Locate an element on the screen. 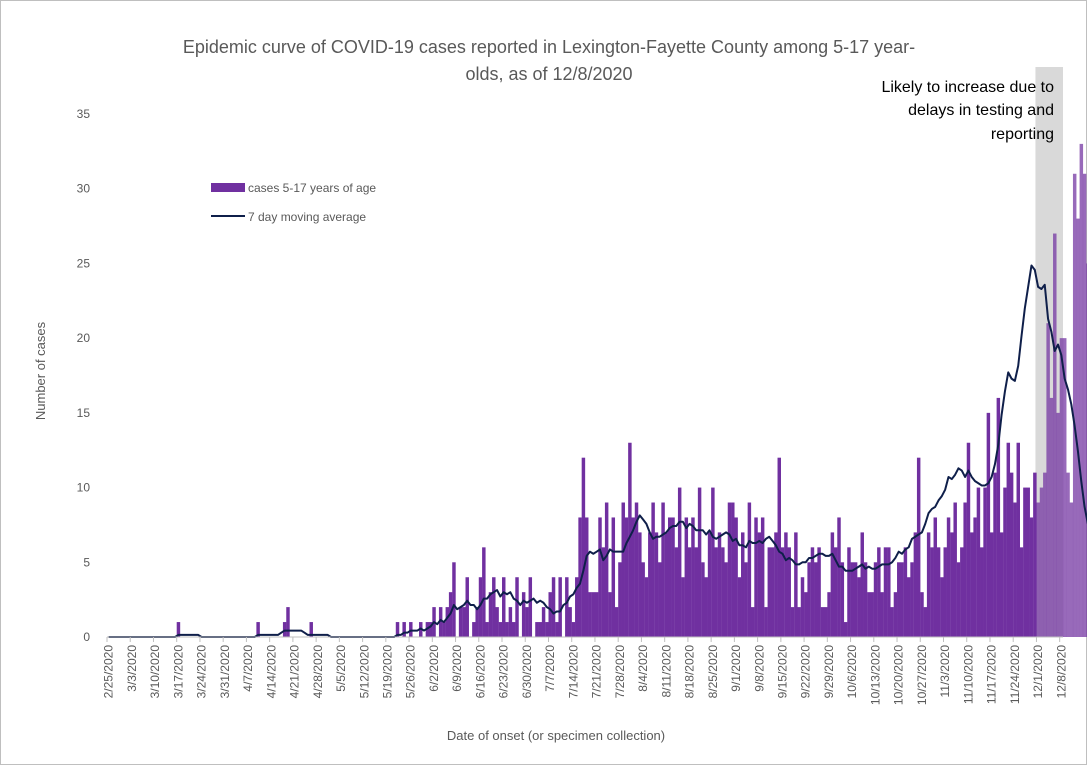 This screenshot has width=1087, height=766. x-tick-label: 9/15/2020 is located at coordinates (783, 672).